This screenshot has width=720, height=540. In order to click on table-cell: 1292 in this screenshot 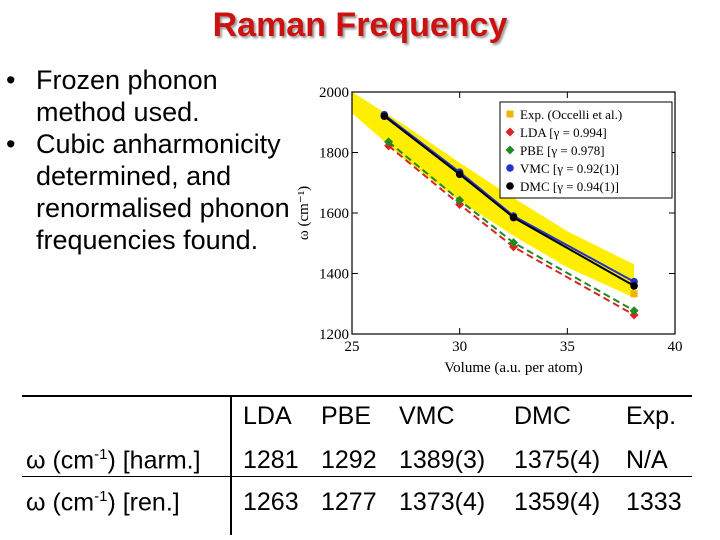, I will do `click(349, 460)`.